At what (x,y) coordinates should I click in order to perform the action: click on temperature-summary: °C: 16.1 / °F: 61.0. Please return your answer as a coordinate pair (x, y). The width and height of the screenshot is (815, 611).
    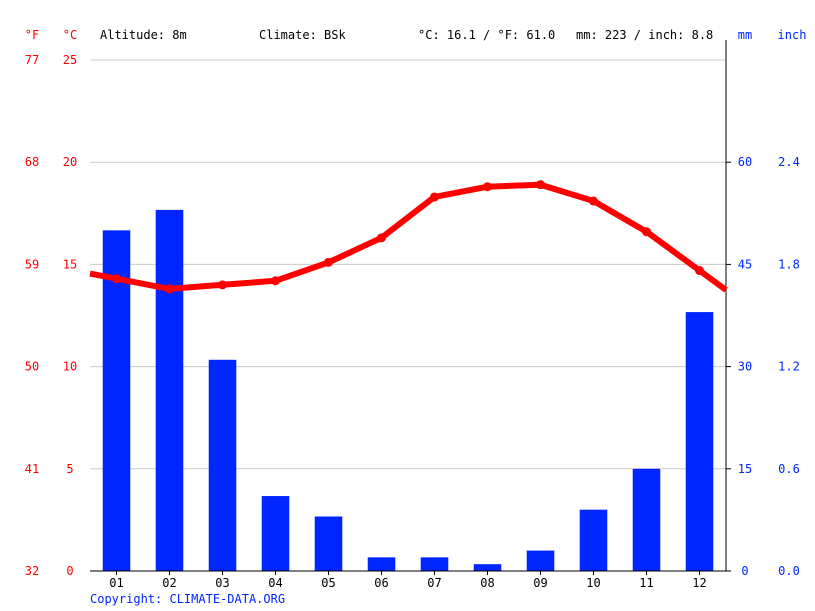
    Looking at the image, I should click on (486, 35).